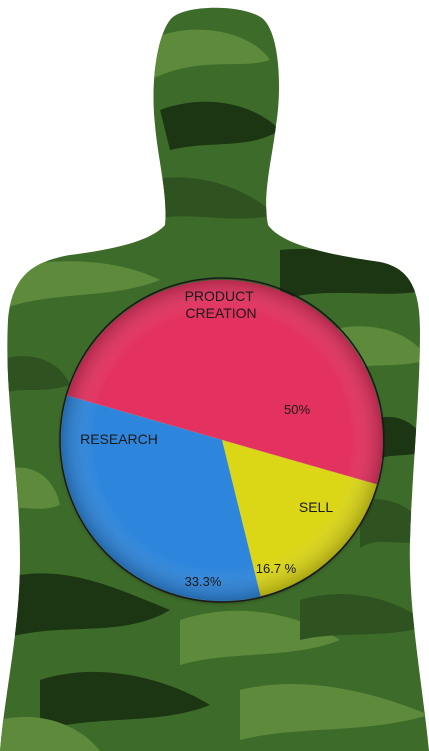 This screenshot has height=751, width=429. What do you see at coordinates (297, 409) in the screenshot?
I see `value-label-product-creation: 50%` at bounding box center [297, 409].